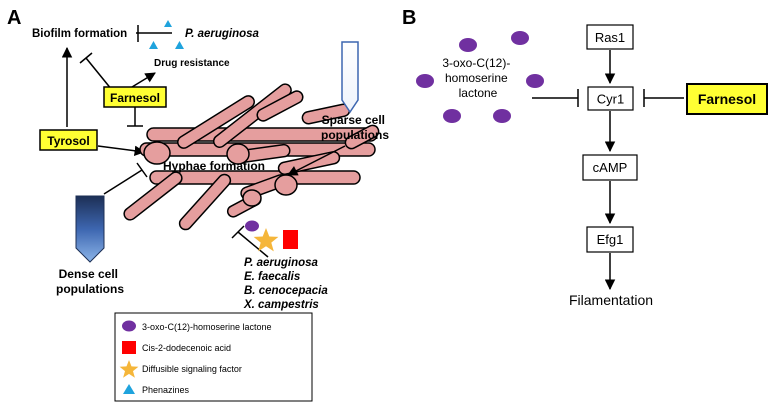  Describe the element at coordinates (79, 34) in the screenshot. I see `biofilm-formation-label: Biofilm formation` at that location.